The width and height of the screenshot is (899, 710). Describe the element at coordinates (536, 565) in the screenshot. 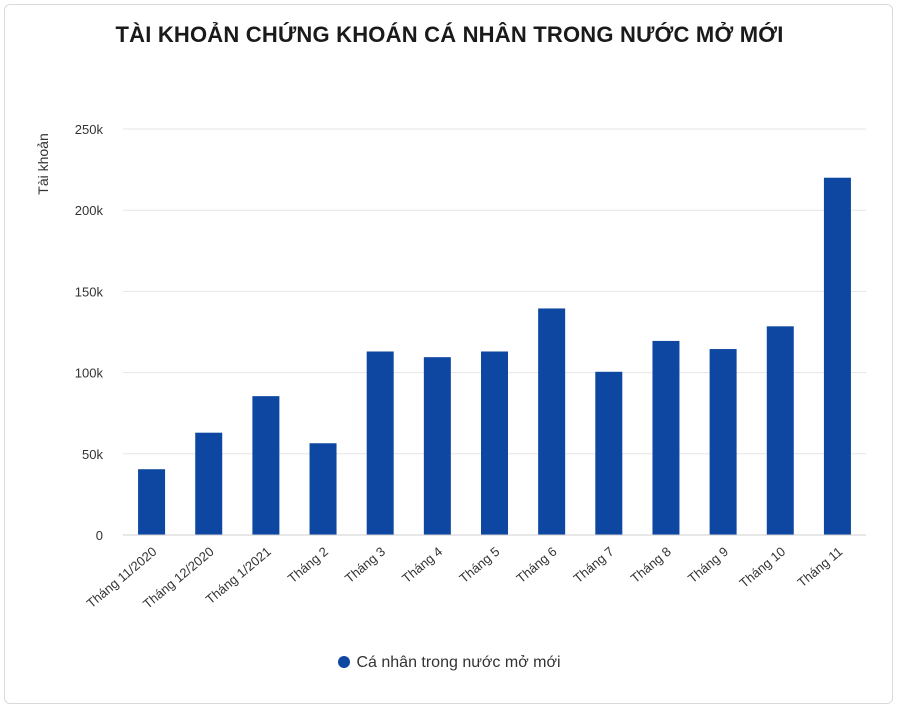

I see `x-tick-label: Tháng 6` at that location.